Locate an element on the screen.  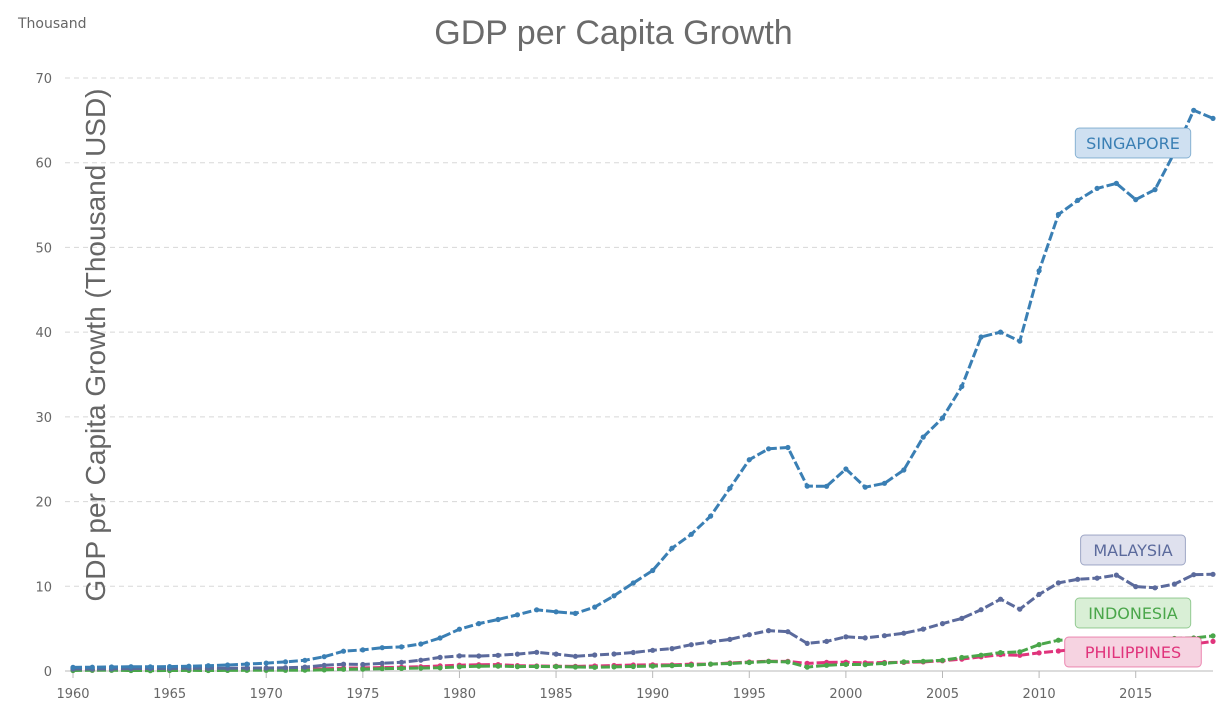
x-tick-label: 1965 is located at coordinates (169, 694).